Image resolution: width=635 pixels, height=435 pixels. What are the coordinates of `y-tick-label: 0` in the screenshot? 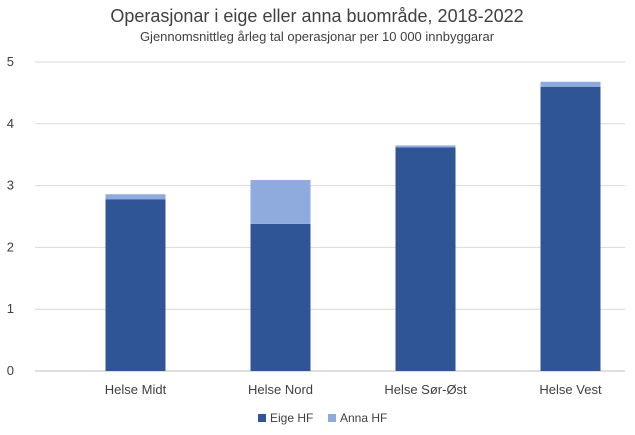 It's located at (10, 370).